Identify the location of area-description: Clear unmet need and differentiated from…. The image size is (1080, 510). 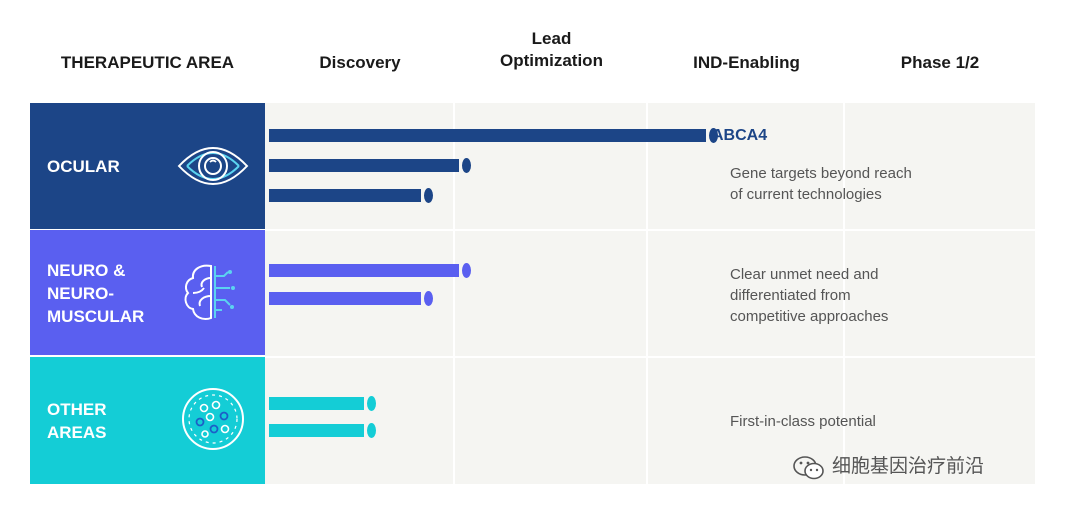
(809, 295).